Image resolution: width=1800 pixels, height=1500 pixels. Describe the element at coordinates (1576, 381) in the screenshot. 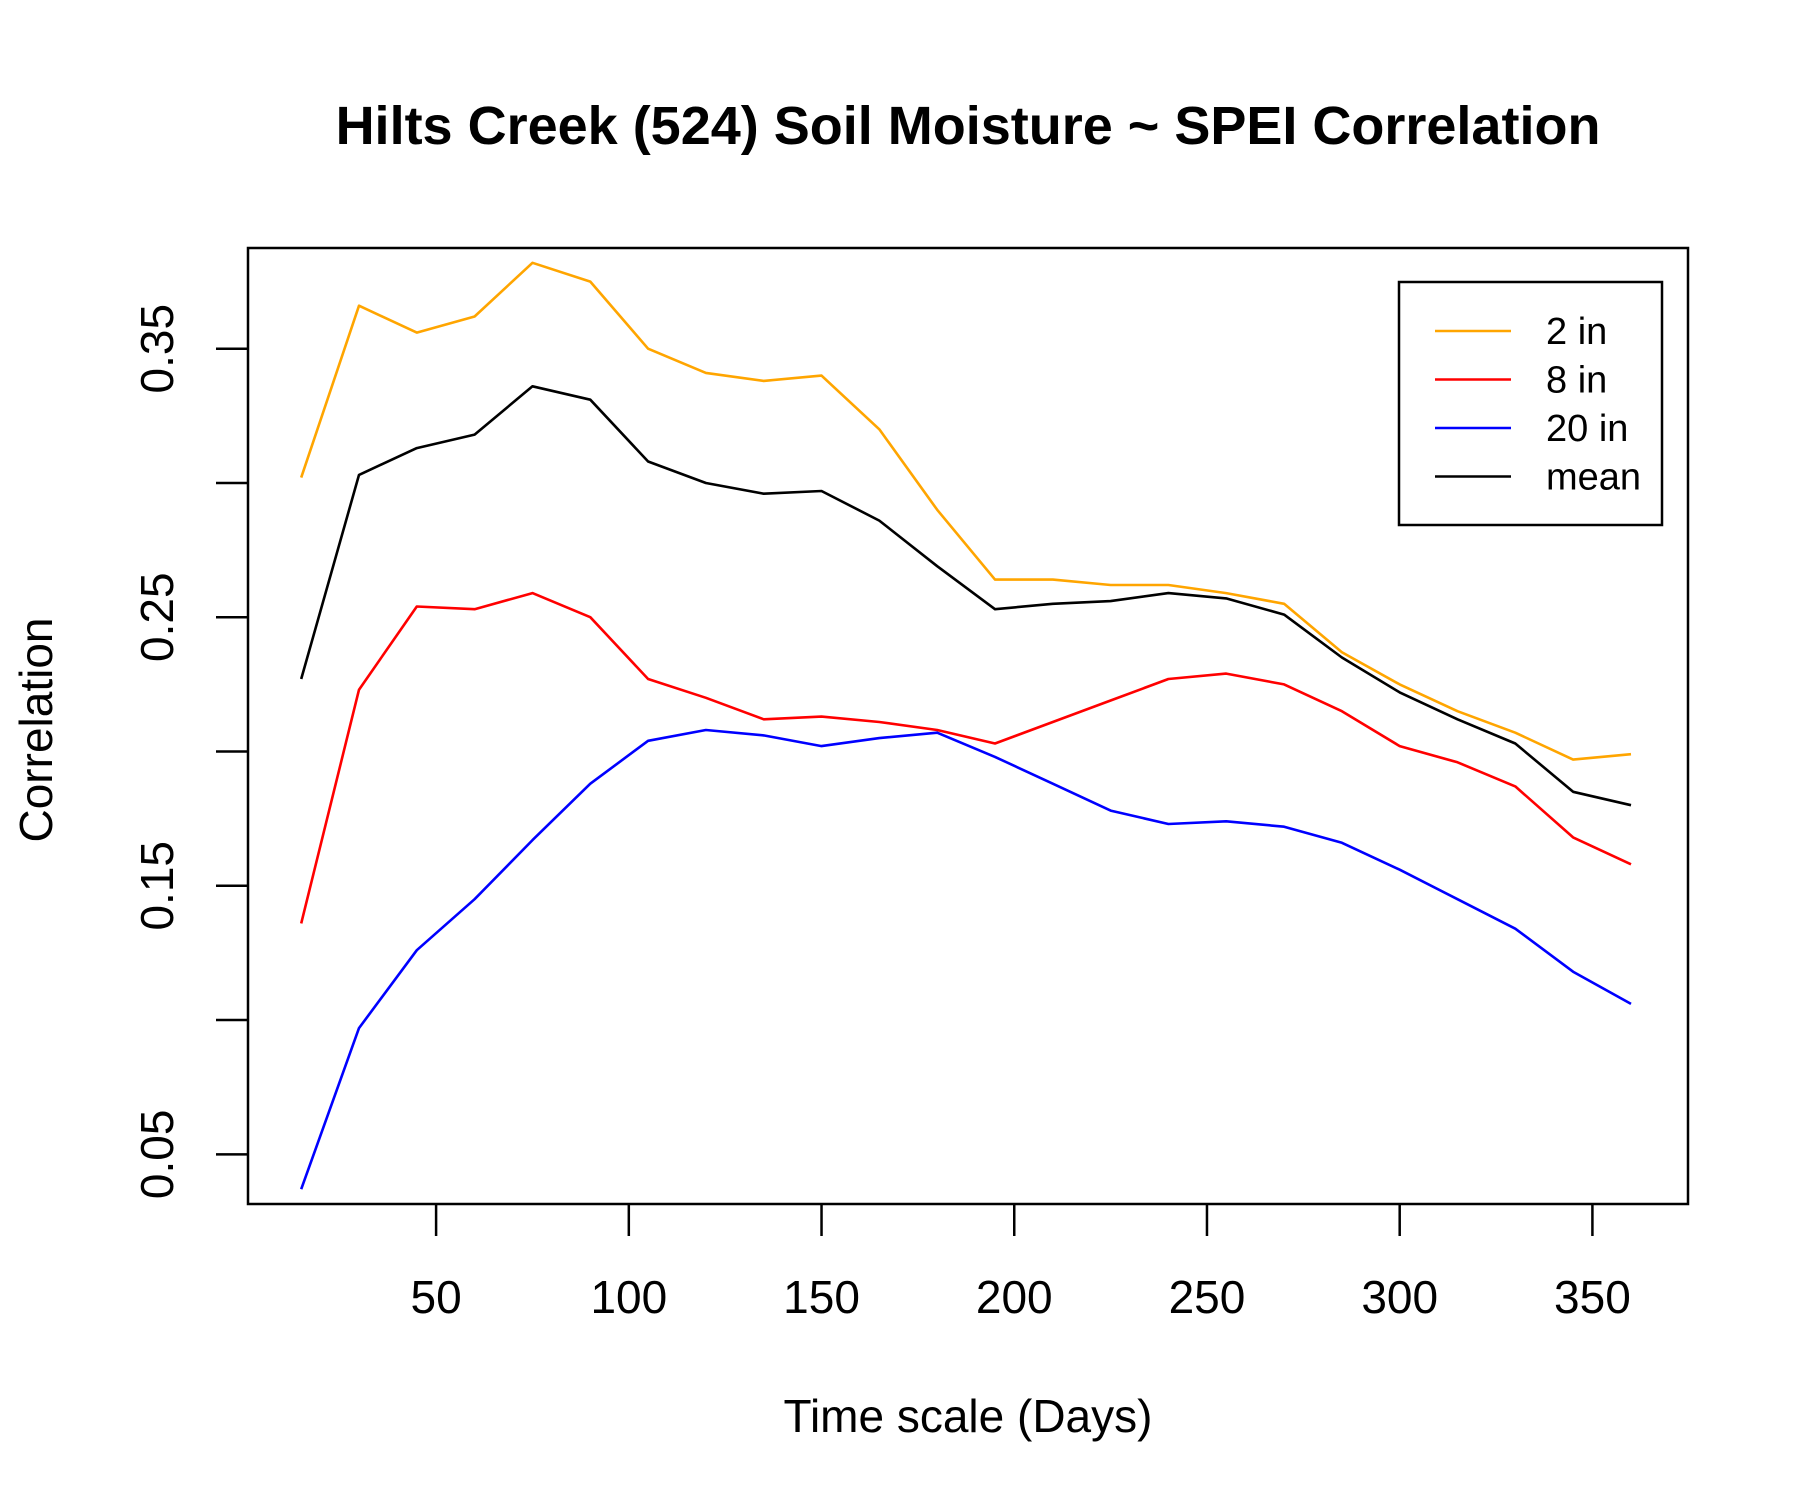

I see `legend-label: 8 in` at that location.